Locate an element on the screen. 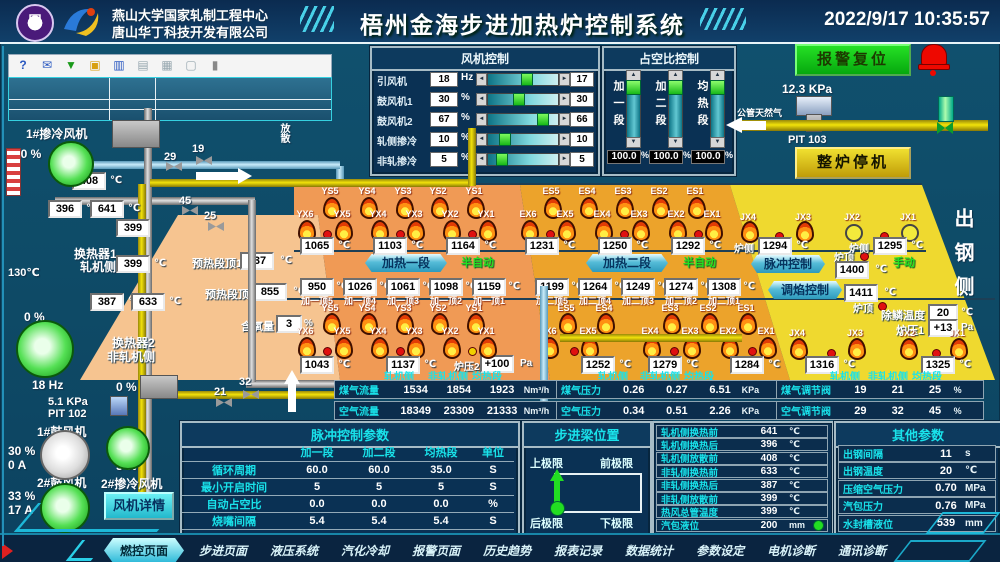  fan-unit: % is located at coordinates (465, 117).